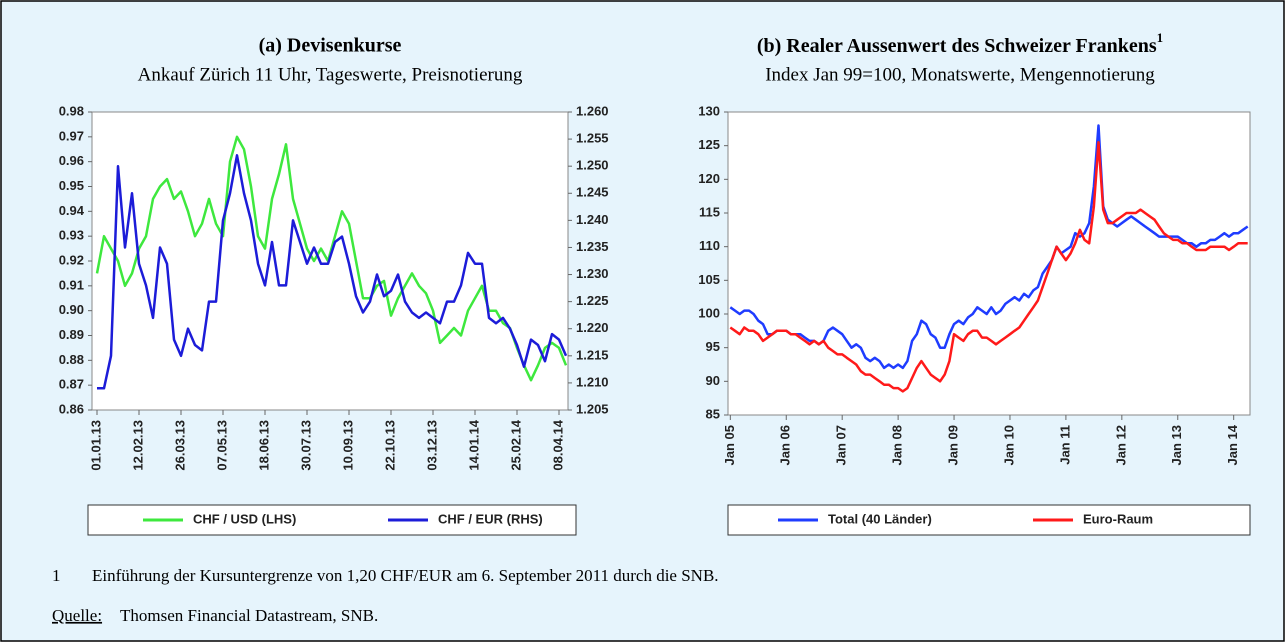 The height and width of the screenshot is (643, 1288). Describe the element at coordinates (592, 165) in the screenshot. I see `y2-tick-label: 1.250` at that location.